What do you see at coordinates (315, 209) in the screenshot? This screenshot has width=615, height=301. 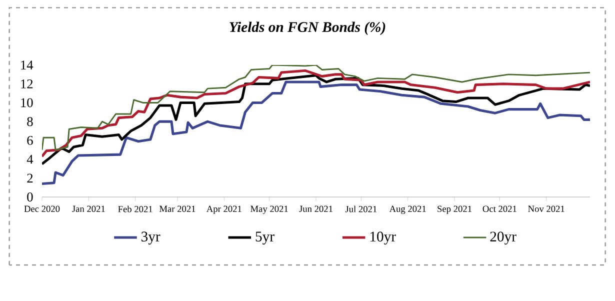 I see `x-tick-label: Jun 2021` at bounding box center [315, 209].